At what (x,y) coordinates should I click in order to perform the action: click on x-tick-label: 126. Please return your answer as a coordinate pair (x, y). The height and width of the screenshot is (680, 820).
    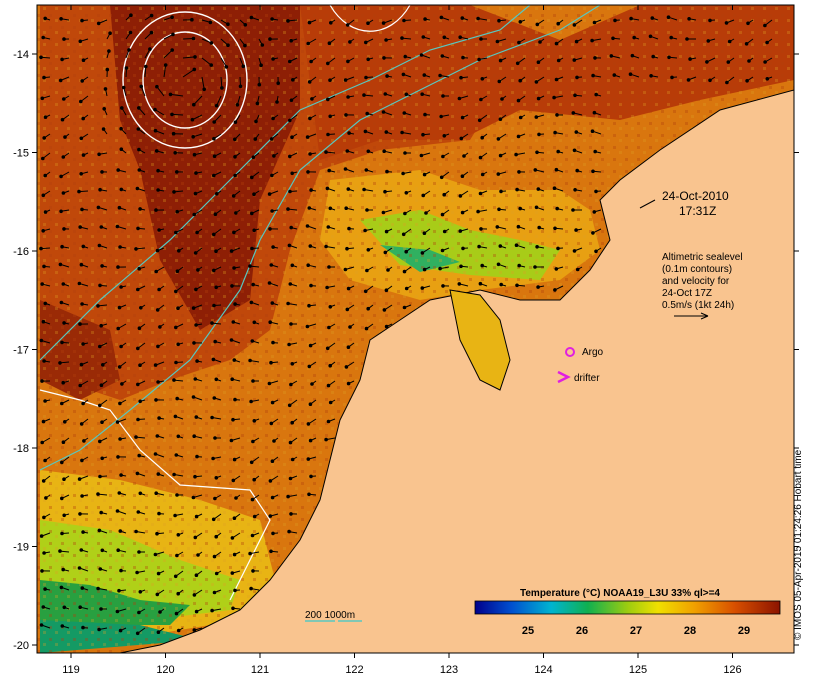
    Looking at the image, I should click on (732, 670).